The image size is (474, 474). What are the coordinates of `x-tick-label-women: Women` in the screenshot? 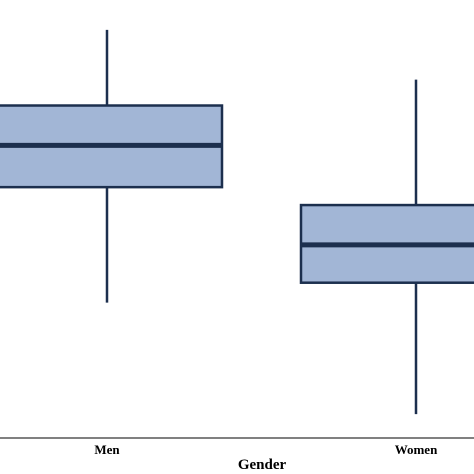 It's located at (416, 449).